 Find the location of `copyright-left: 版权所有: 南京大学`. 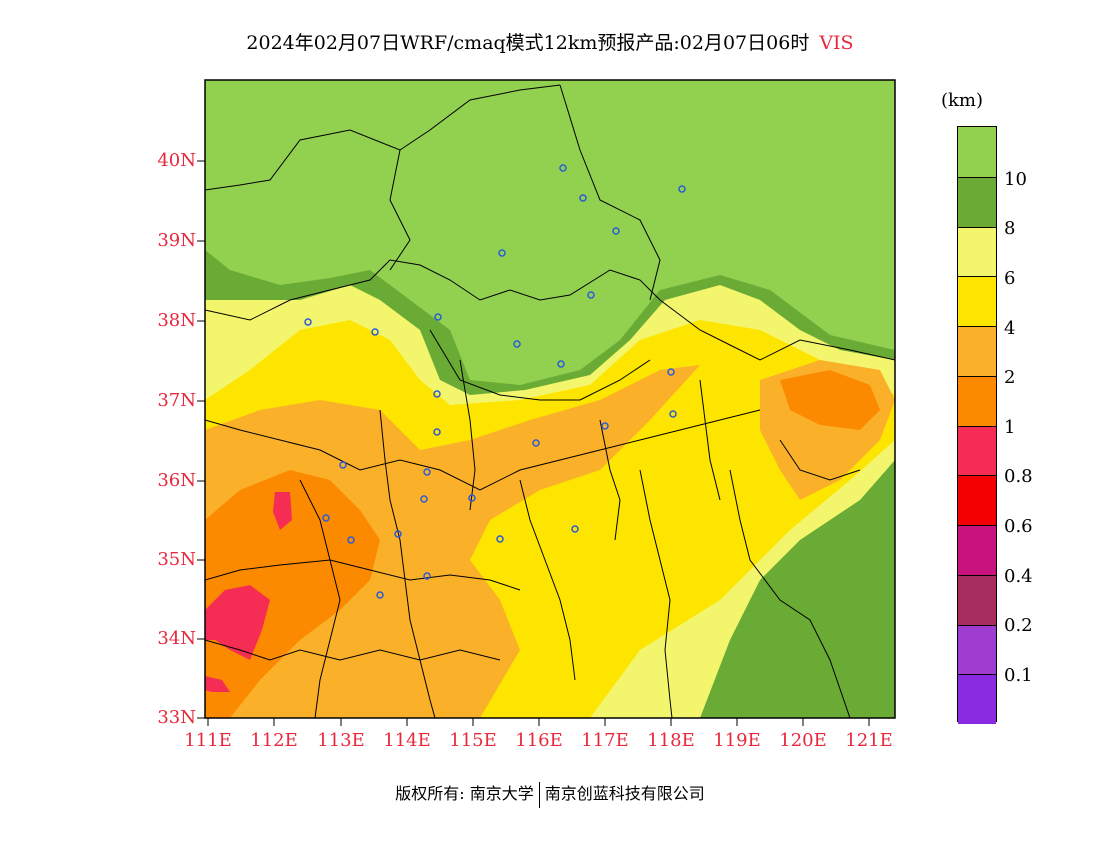

copyright-left: 版权所有: 南京大学 is located at coordinates (464, 793).